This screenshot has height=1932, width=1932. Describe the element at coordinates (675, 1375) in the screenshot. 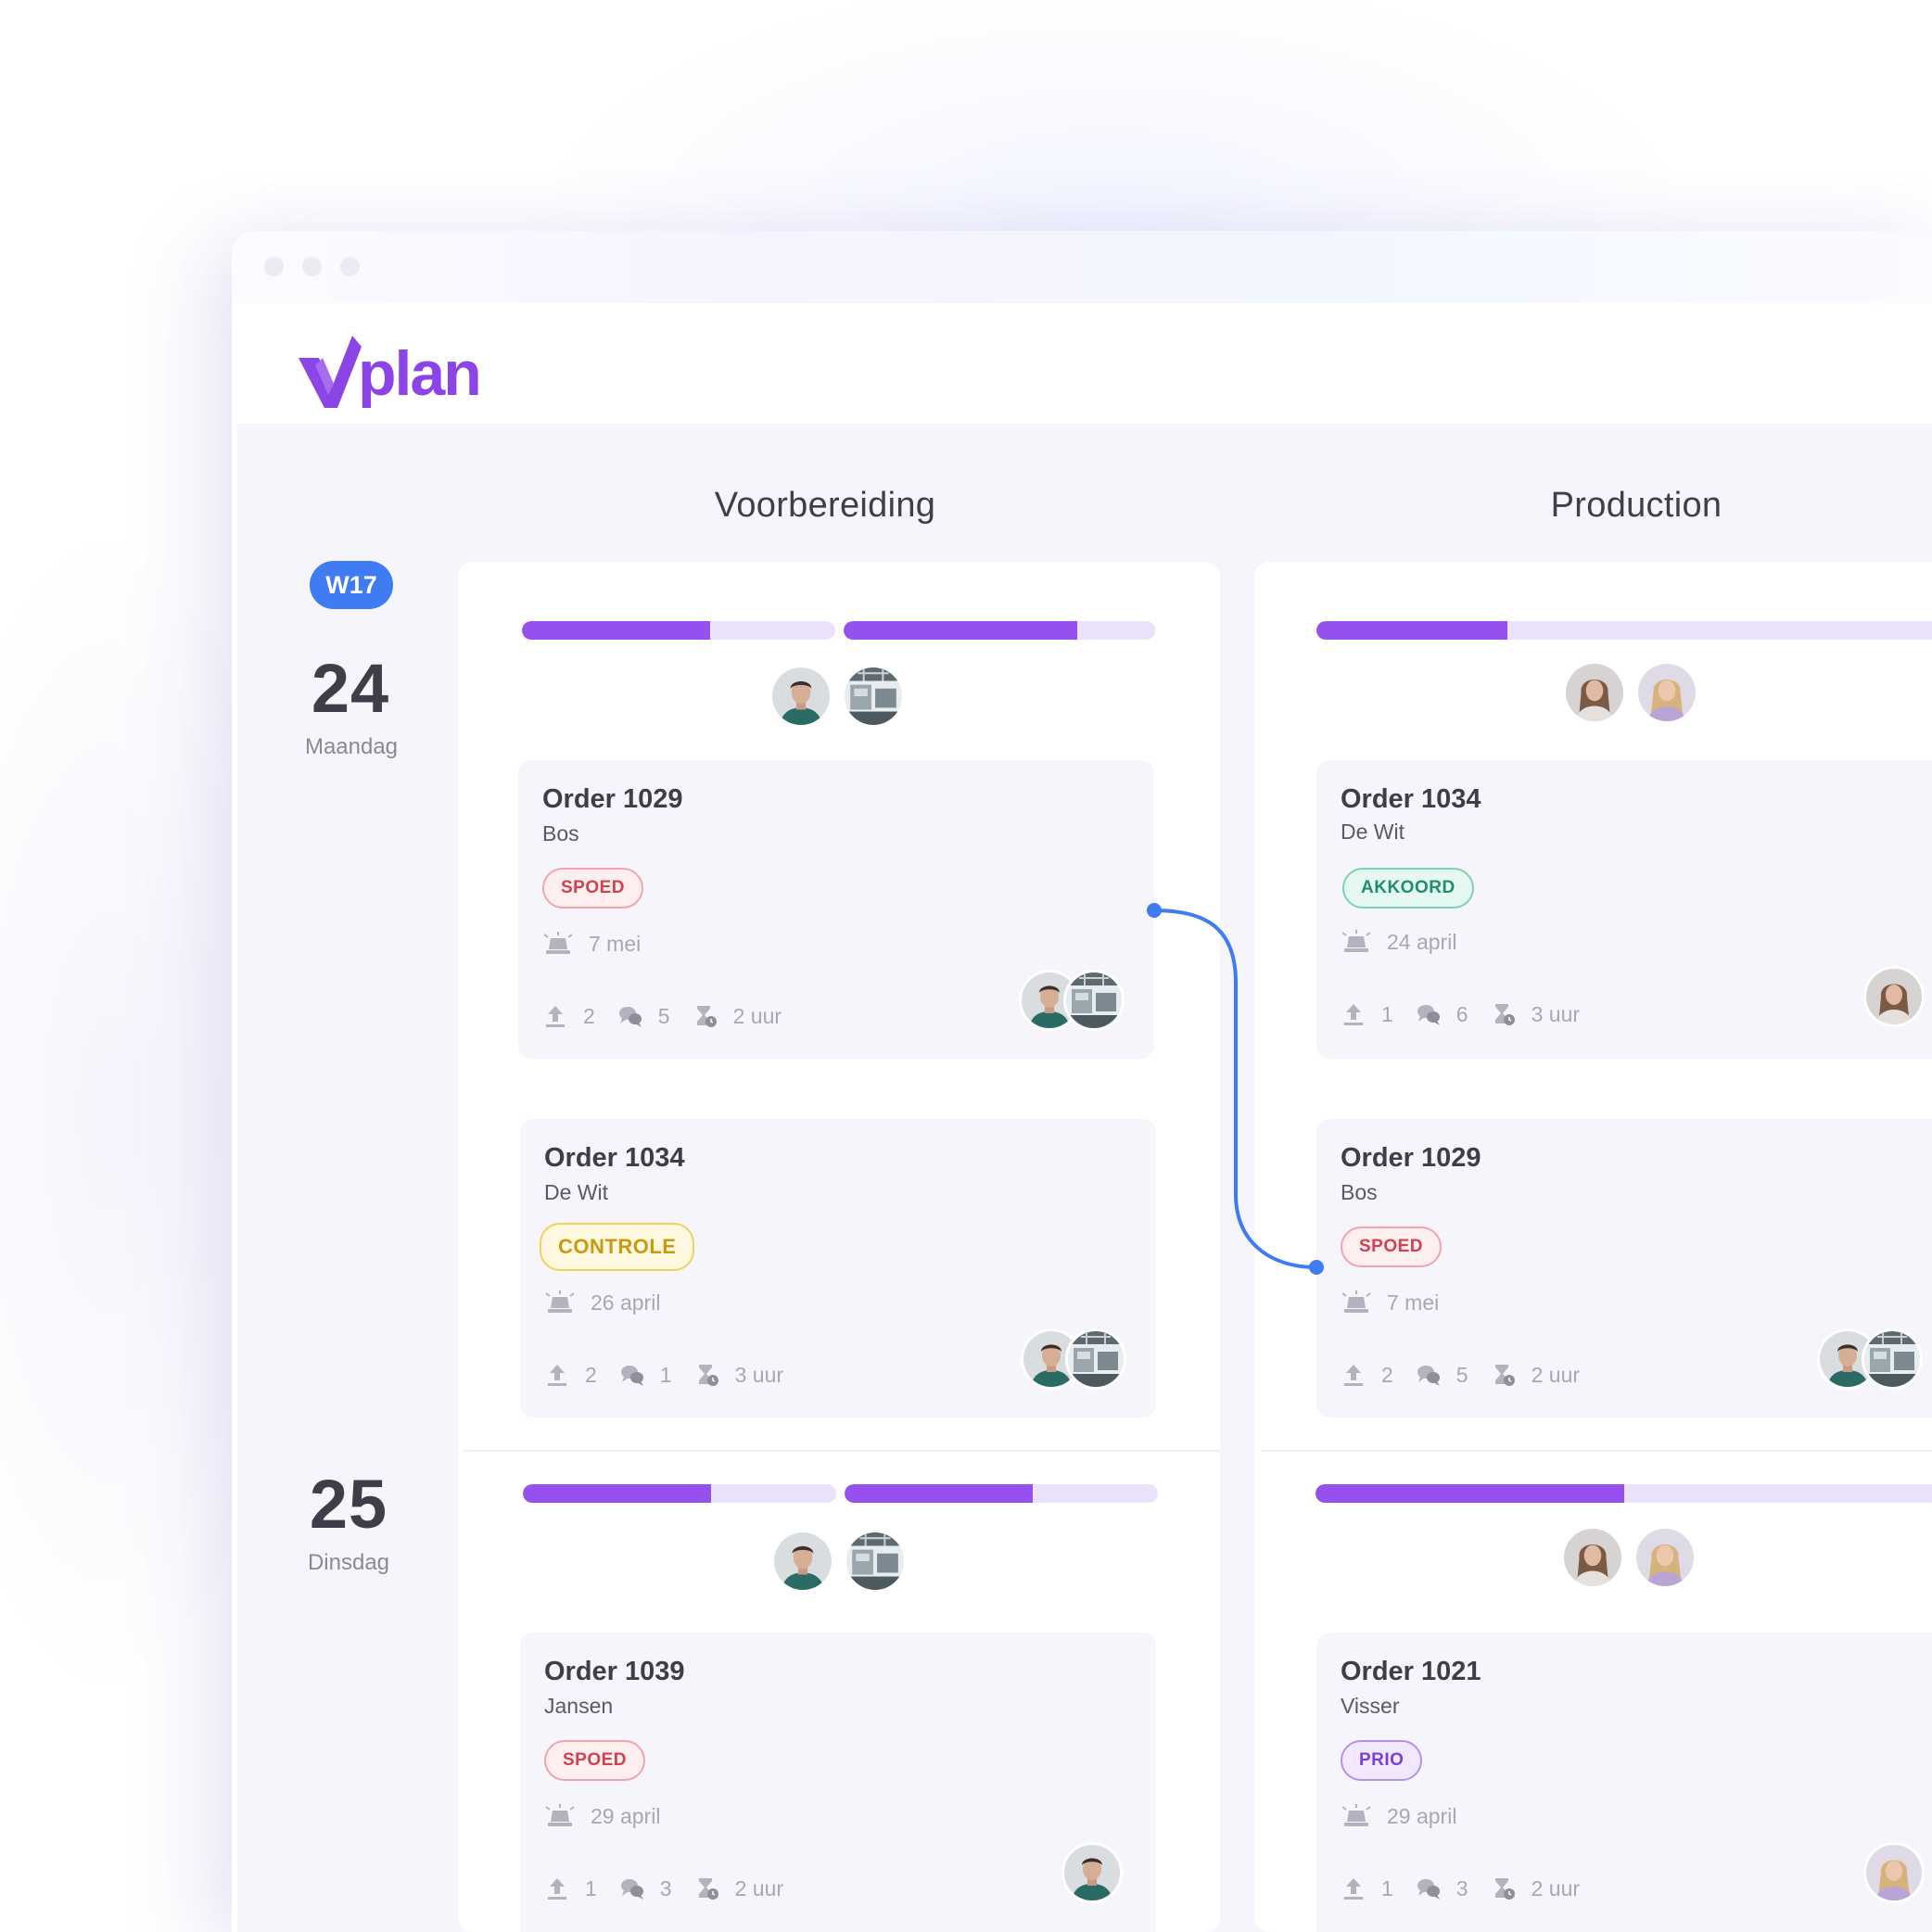

I see `card-stats: 2 1 3 uur` at that location.